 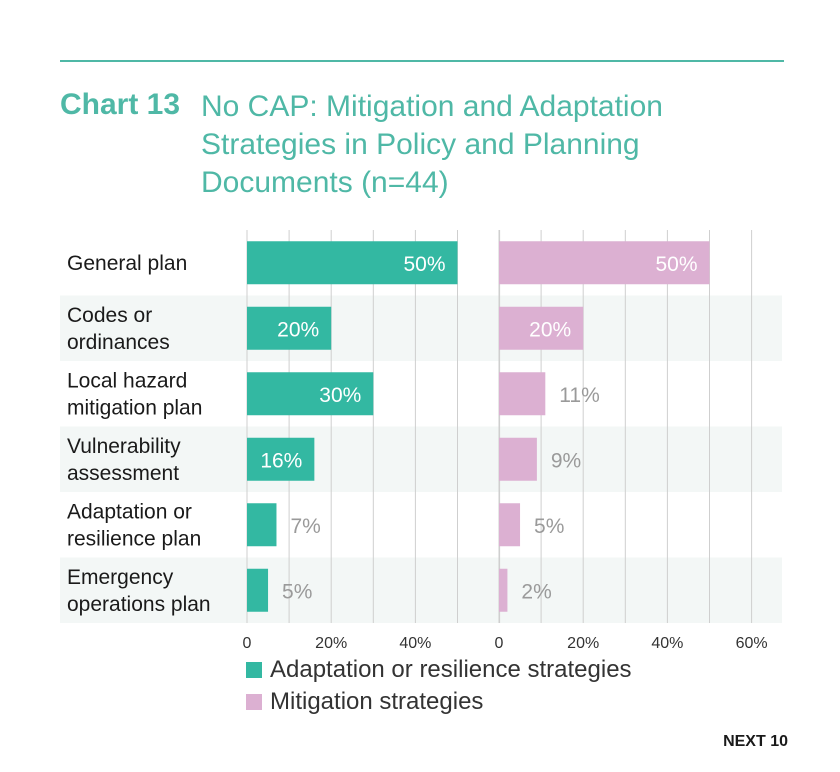 I want to click on top-rule, so click(x=422, y=61).